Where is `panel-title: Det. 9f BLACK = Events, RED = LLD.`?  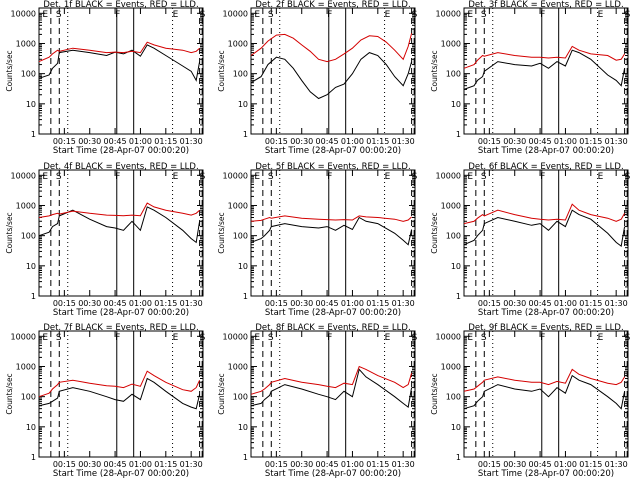 panel-title: Det. 9f BLACK = Events, RED = LLD. is located at coordinates (545, 328).